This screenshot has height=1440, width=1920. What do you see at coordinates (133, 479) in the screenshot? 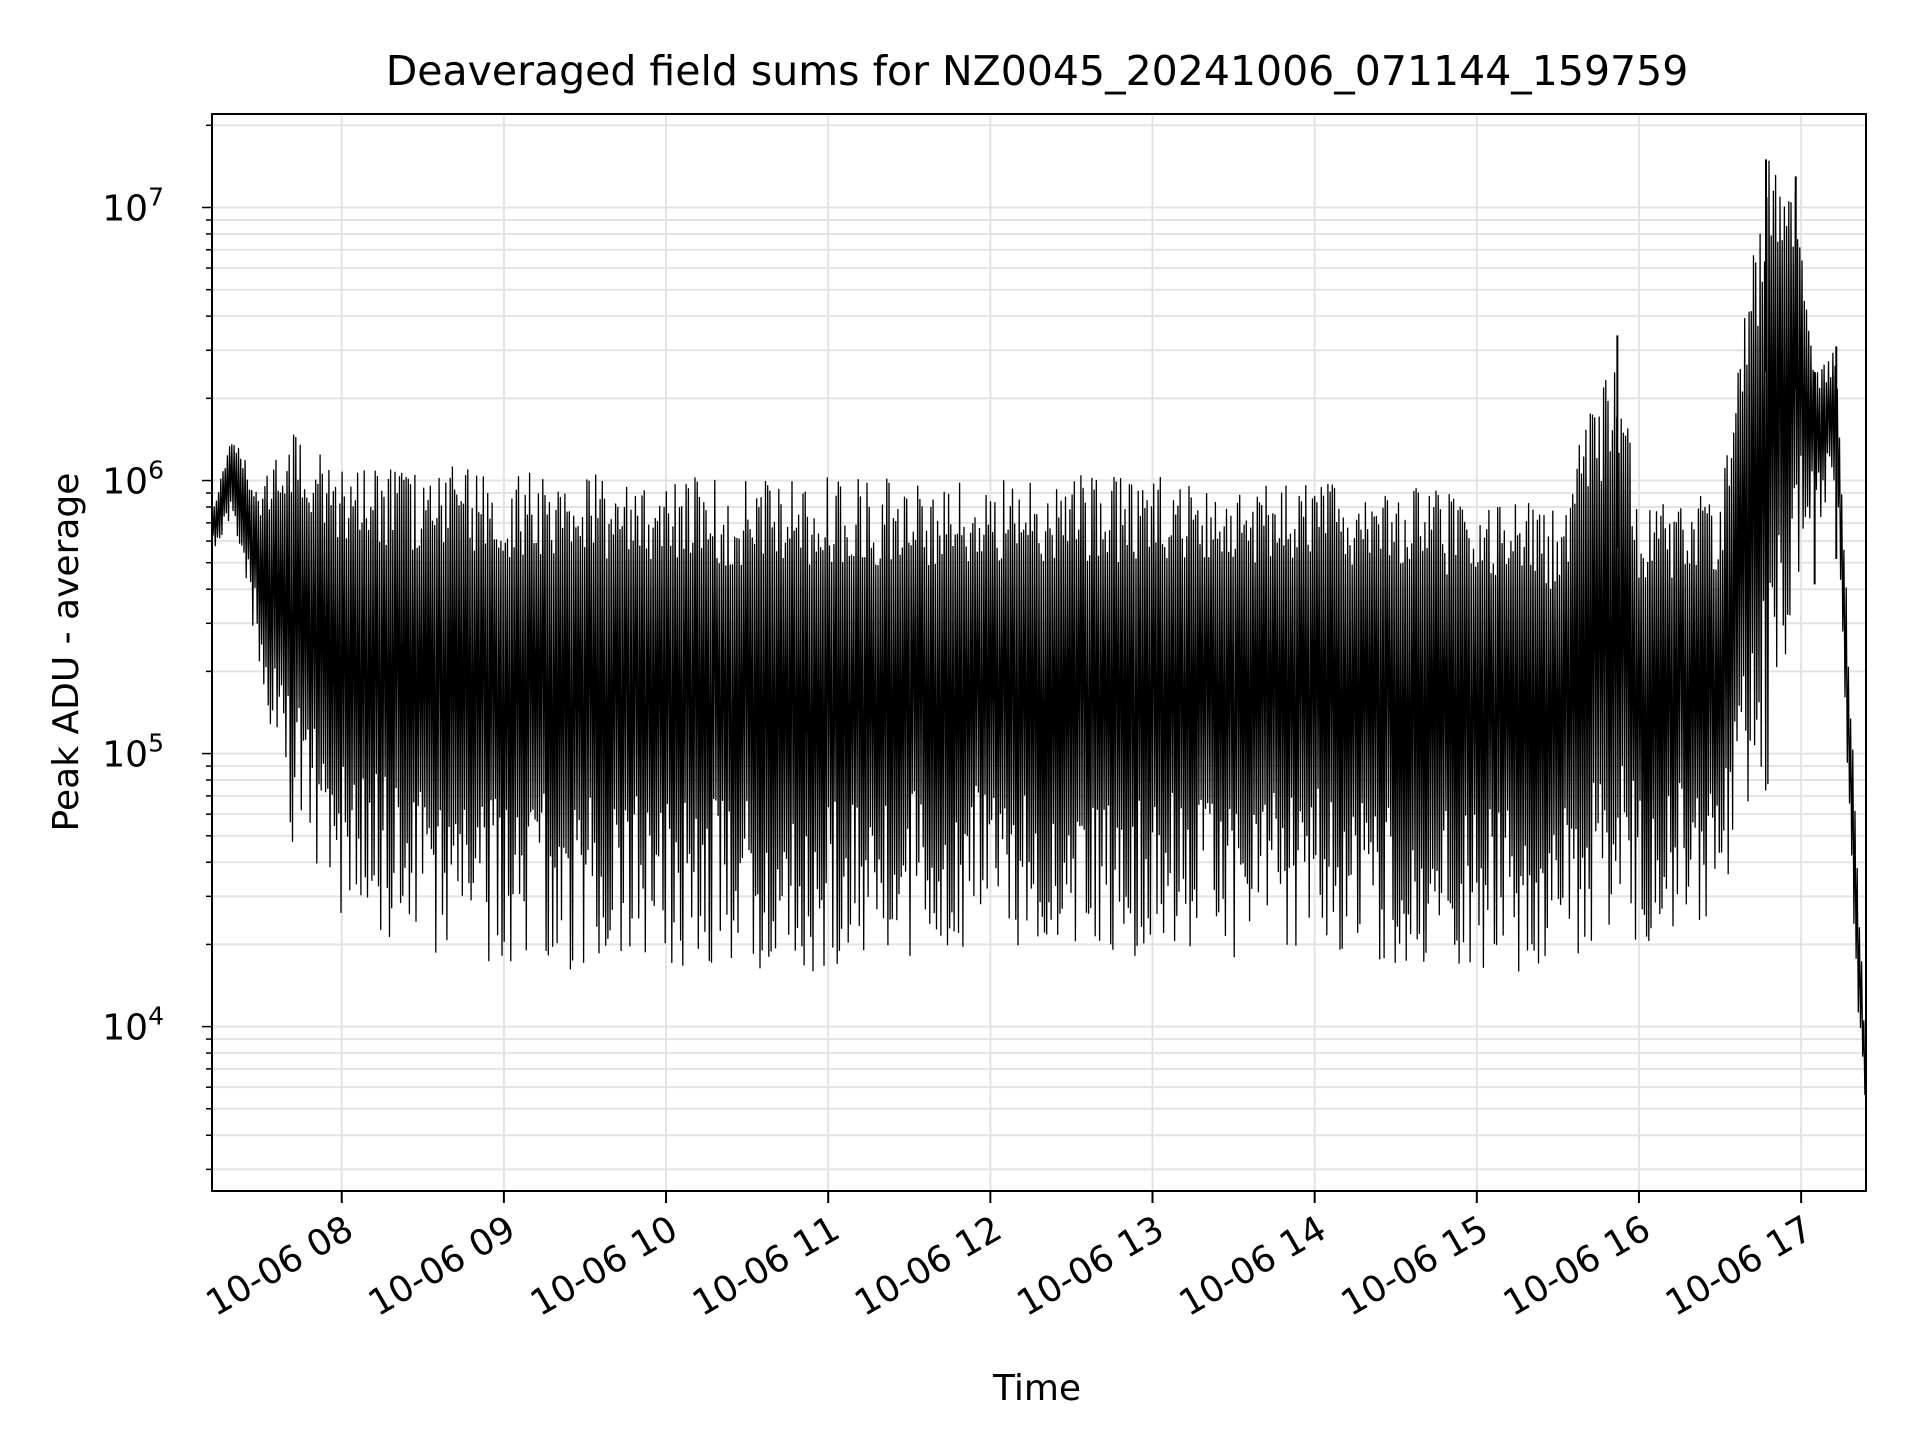
I see `y-tick-label: 10⁶` at bounding box center [133, 479].